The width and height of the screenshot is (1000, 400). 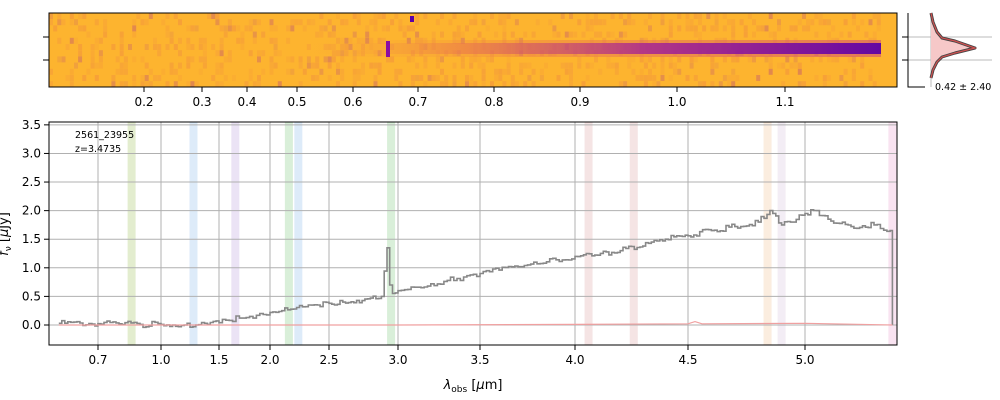 What do you see at coordinates (31, 211) in the screenshot?
I see `y-tick-label: 2.0` at bounding box center [31, 211].